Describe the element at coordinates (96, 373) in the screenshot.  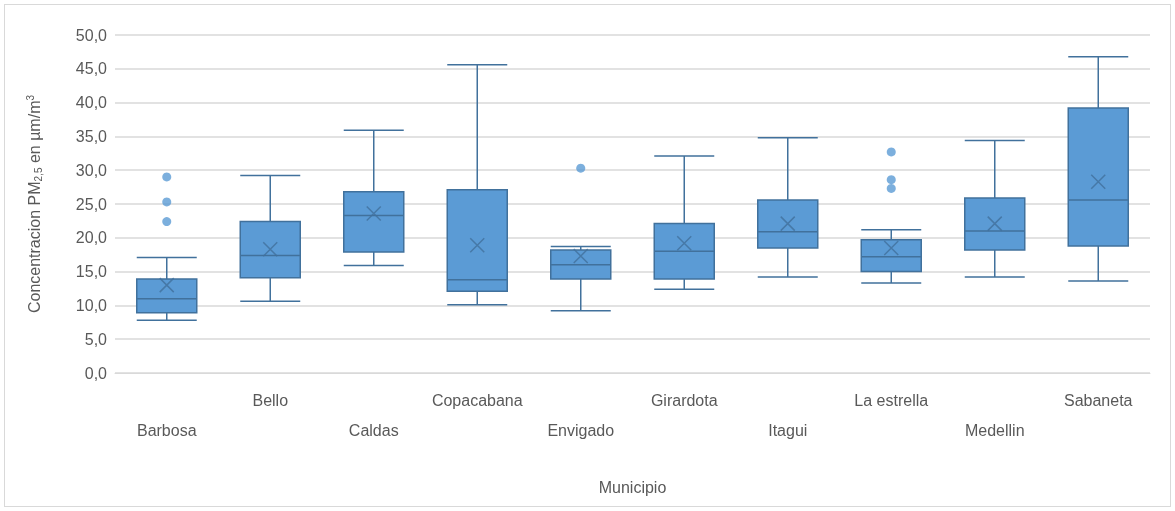
I see `y-tick-label: 0,0` at that location.